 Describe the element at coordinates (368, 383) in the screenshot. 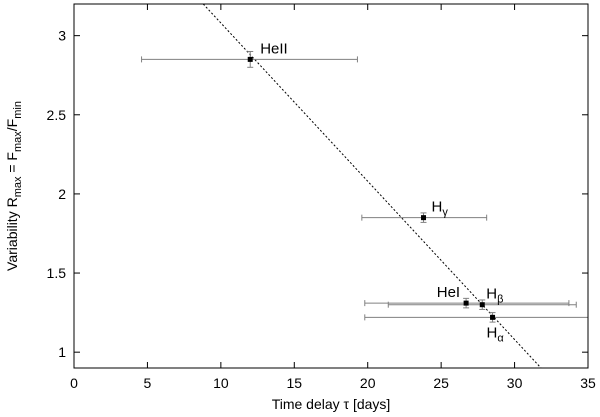

I see `x-tick-label: 20` at that location.